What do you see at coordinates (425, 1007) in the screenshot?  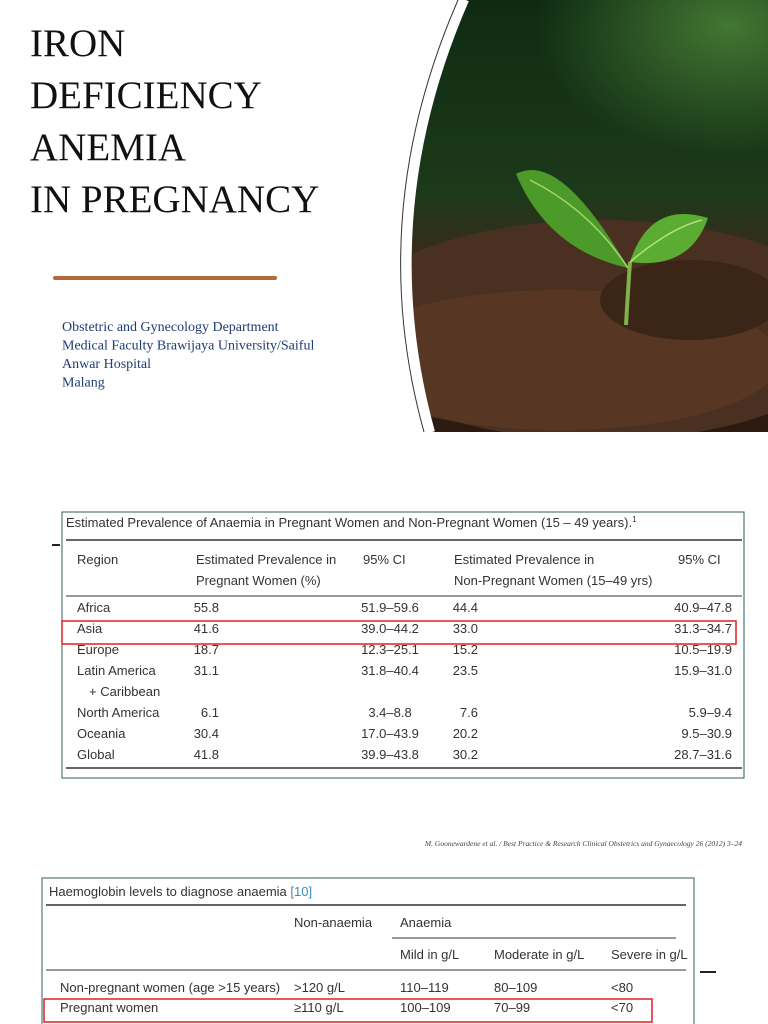 I see `table-cell: 100–109` at bounding box center [425, 1007].